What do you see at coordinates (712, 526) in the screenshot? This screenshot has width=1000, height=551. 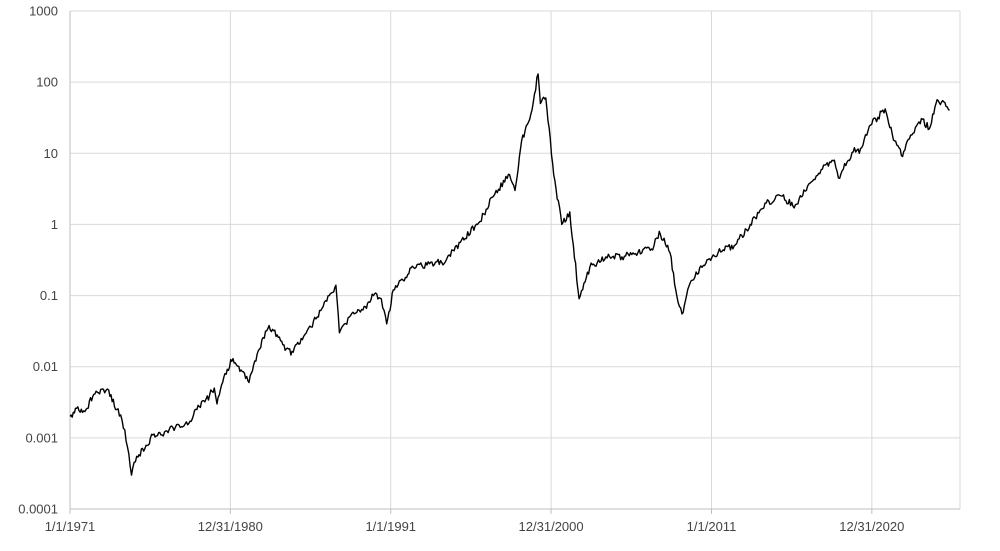 I see `x-tick-label: 1/1/2011` at bounding box center [712, 526].